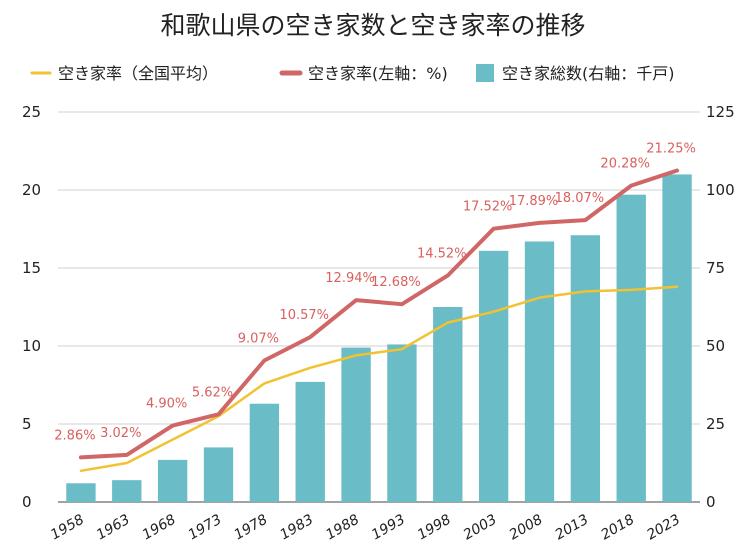 Image resolution: width=746 pixels, height=556 pixels. I want to click on x-axis-tick-label: 2003, so click(480, 528).